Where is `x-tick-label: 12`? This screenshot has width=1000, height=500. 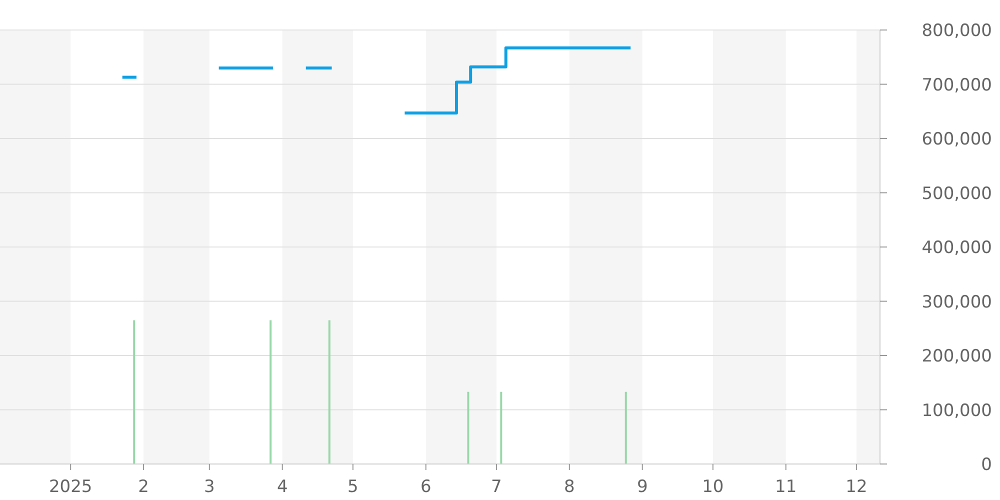 x-tick-label: 12 is located at coordinates (857, 487).